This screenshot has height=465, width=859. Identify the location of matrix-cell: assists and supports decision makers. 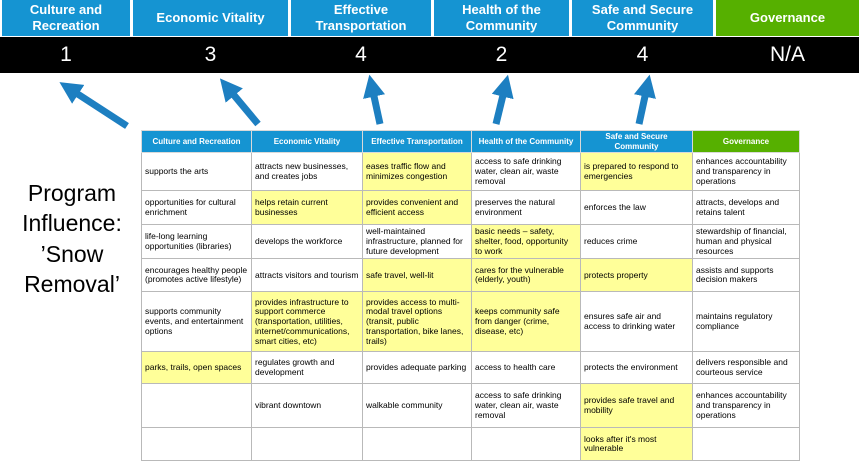
(746, 275).